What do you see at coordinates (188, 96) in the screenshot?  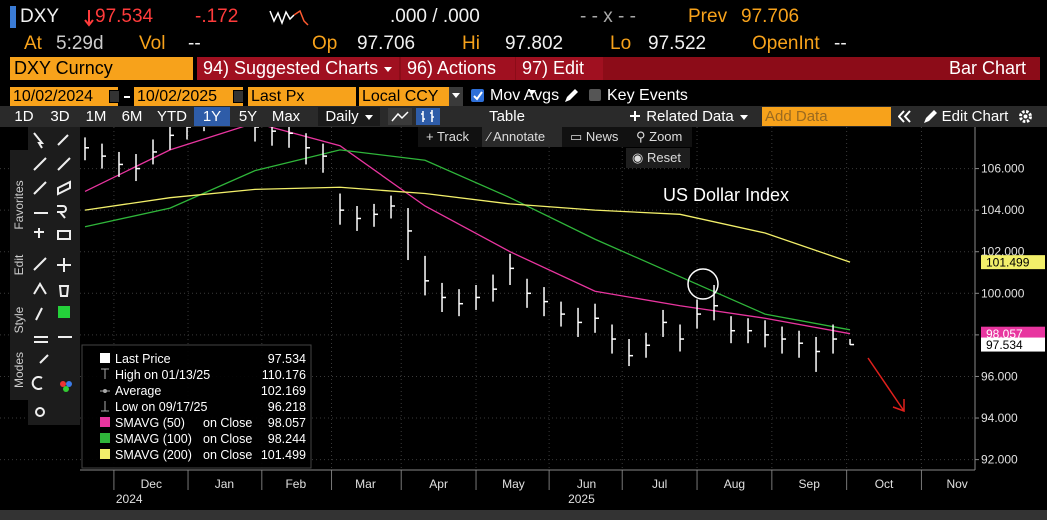 I see `end-date: 10/02/2025` at bounding box center [188, 96].